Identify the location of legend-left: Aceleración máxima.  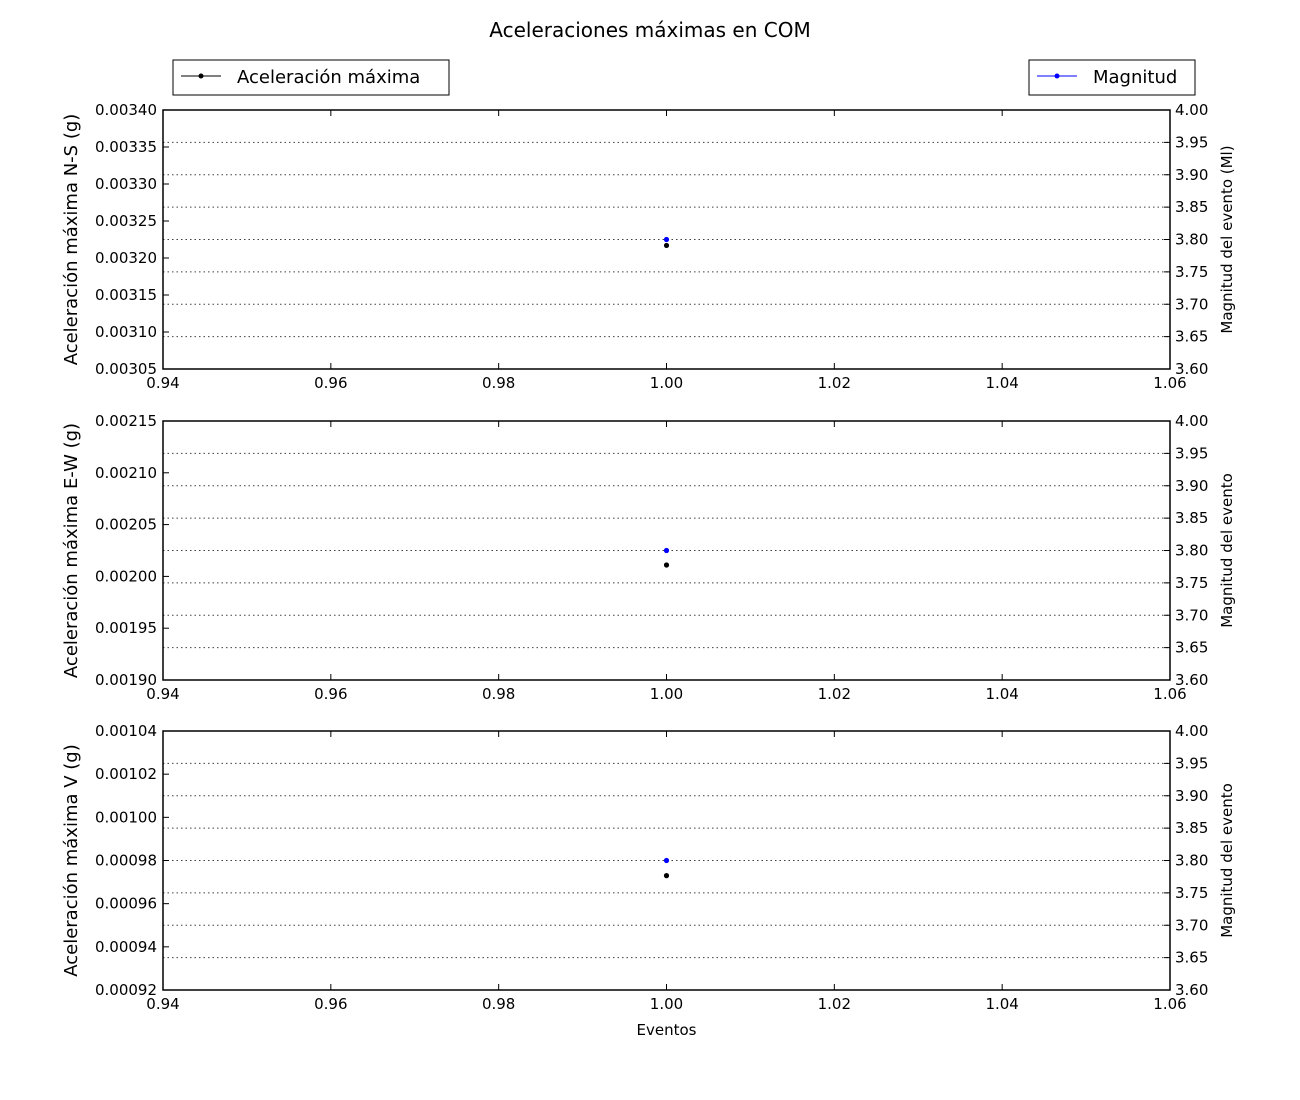
(311, 77).